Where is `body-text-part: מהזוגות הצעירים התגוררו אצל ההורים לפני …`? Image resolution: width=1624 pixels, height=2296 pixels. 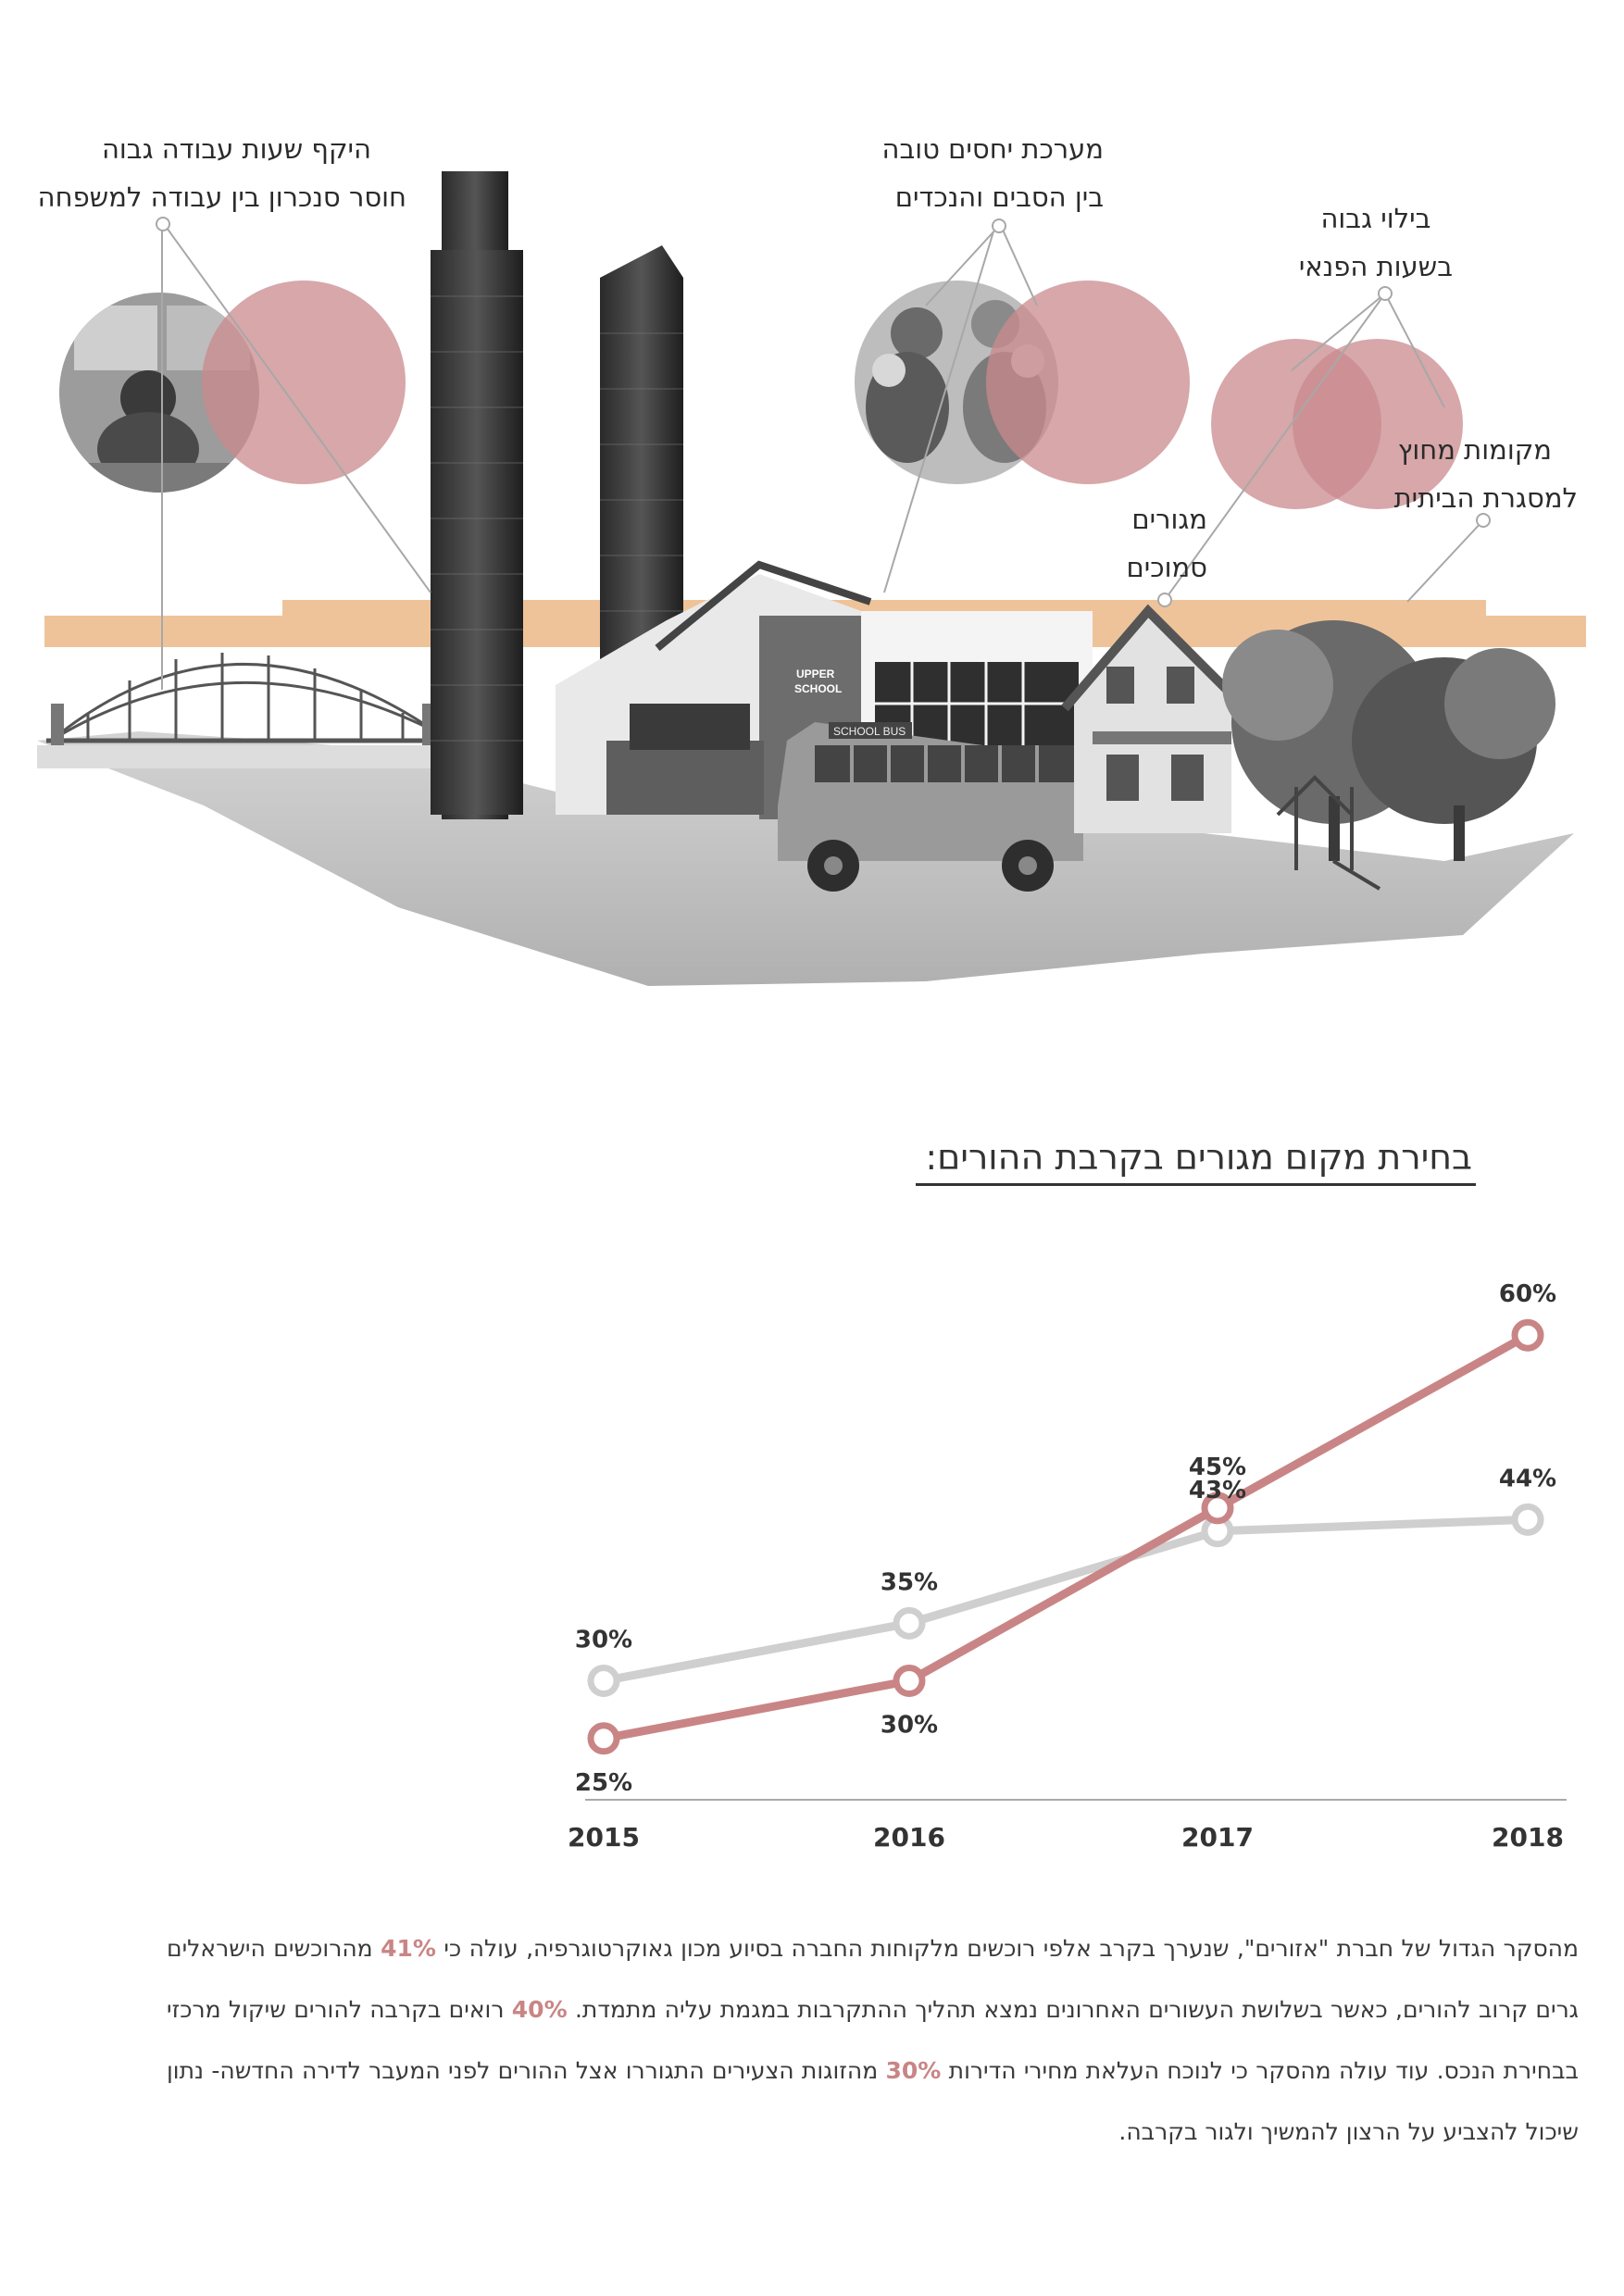
body-text-part: מהזוגות הצעירים התגוררו אצל ההורים לפני … is located at coordinates (873, 2101).